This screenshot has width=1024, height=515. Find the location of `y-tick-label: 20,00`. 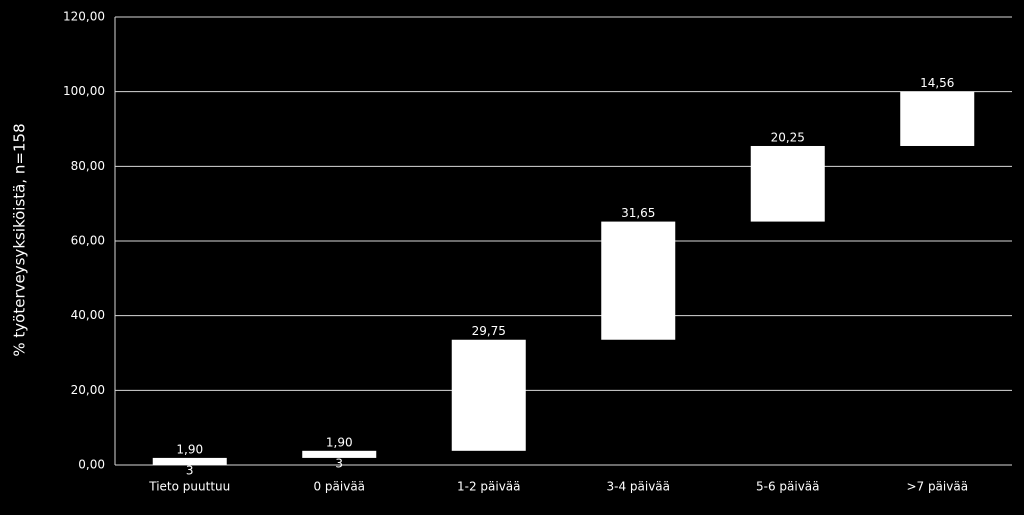

y-tick-label: 20,00 is located at coordinates (88, 390).